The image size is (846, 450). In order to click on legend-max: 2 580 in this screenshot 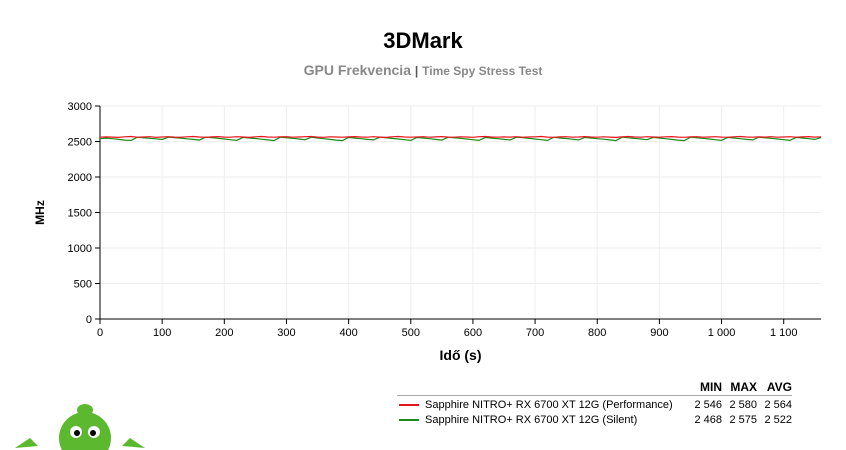, I will do `click(743, 404)`.